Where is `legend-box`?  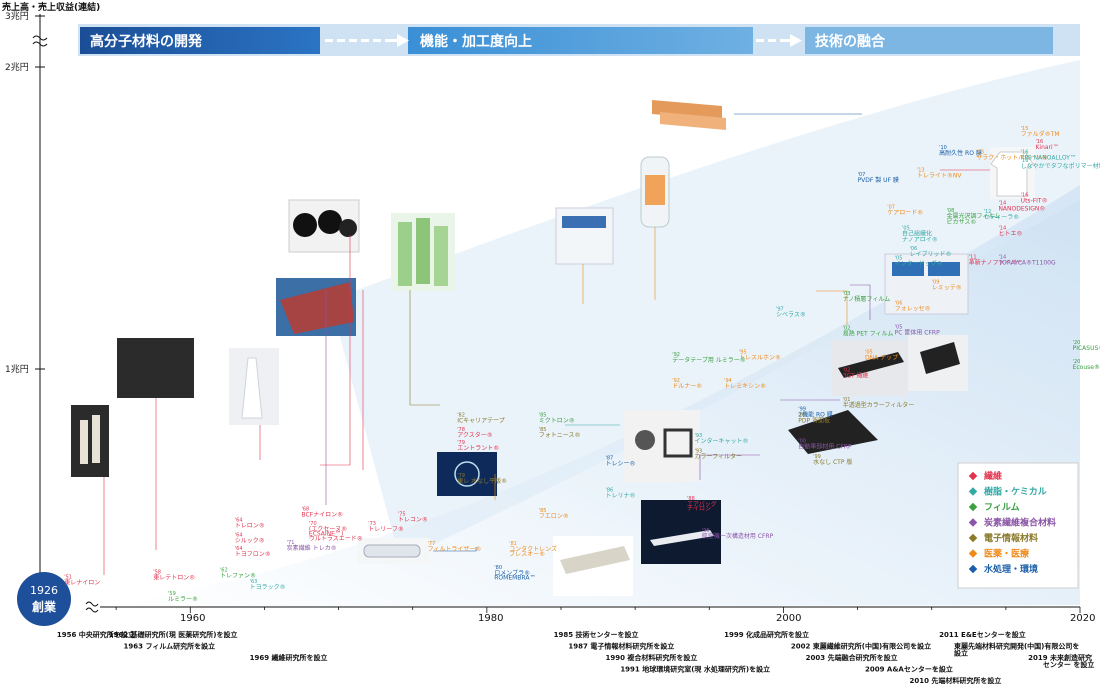 legend-box is located at coordinates (1018, 525).